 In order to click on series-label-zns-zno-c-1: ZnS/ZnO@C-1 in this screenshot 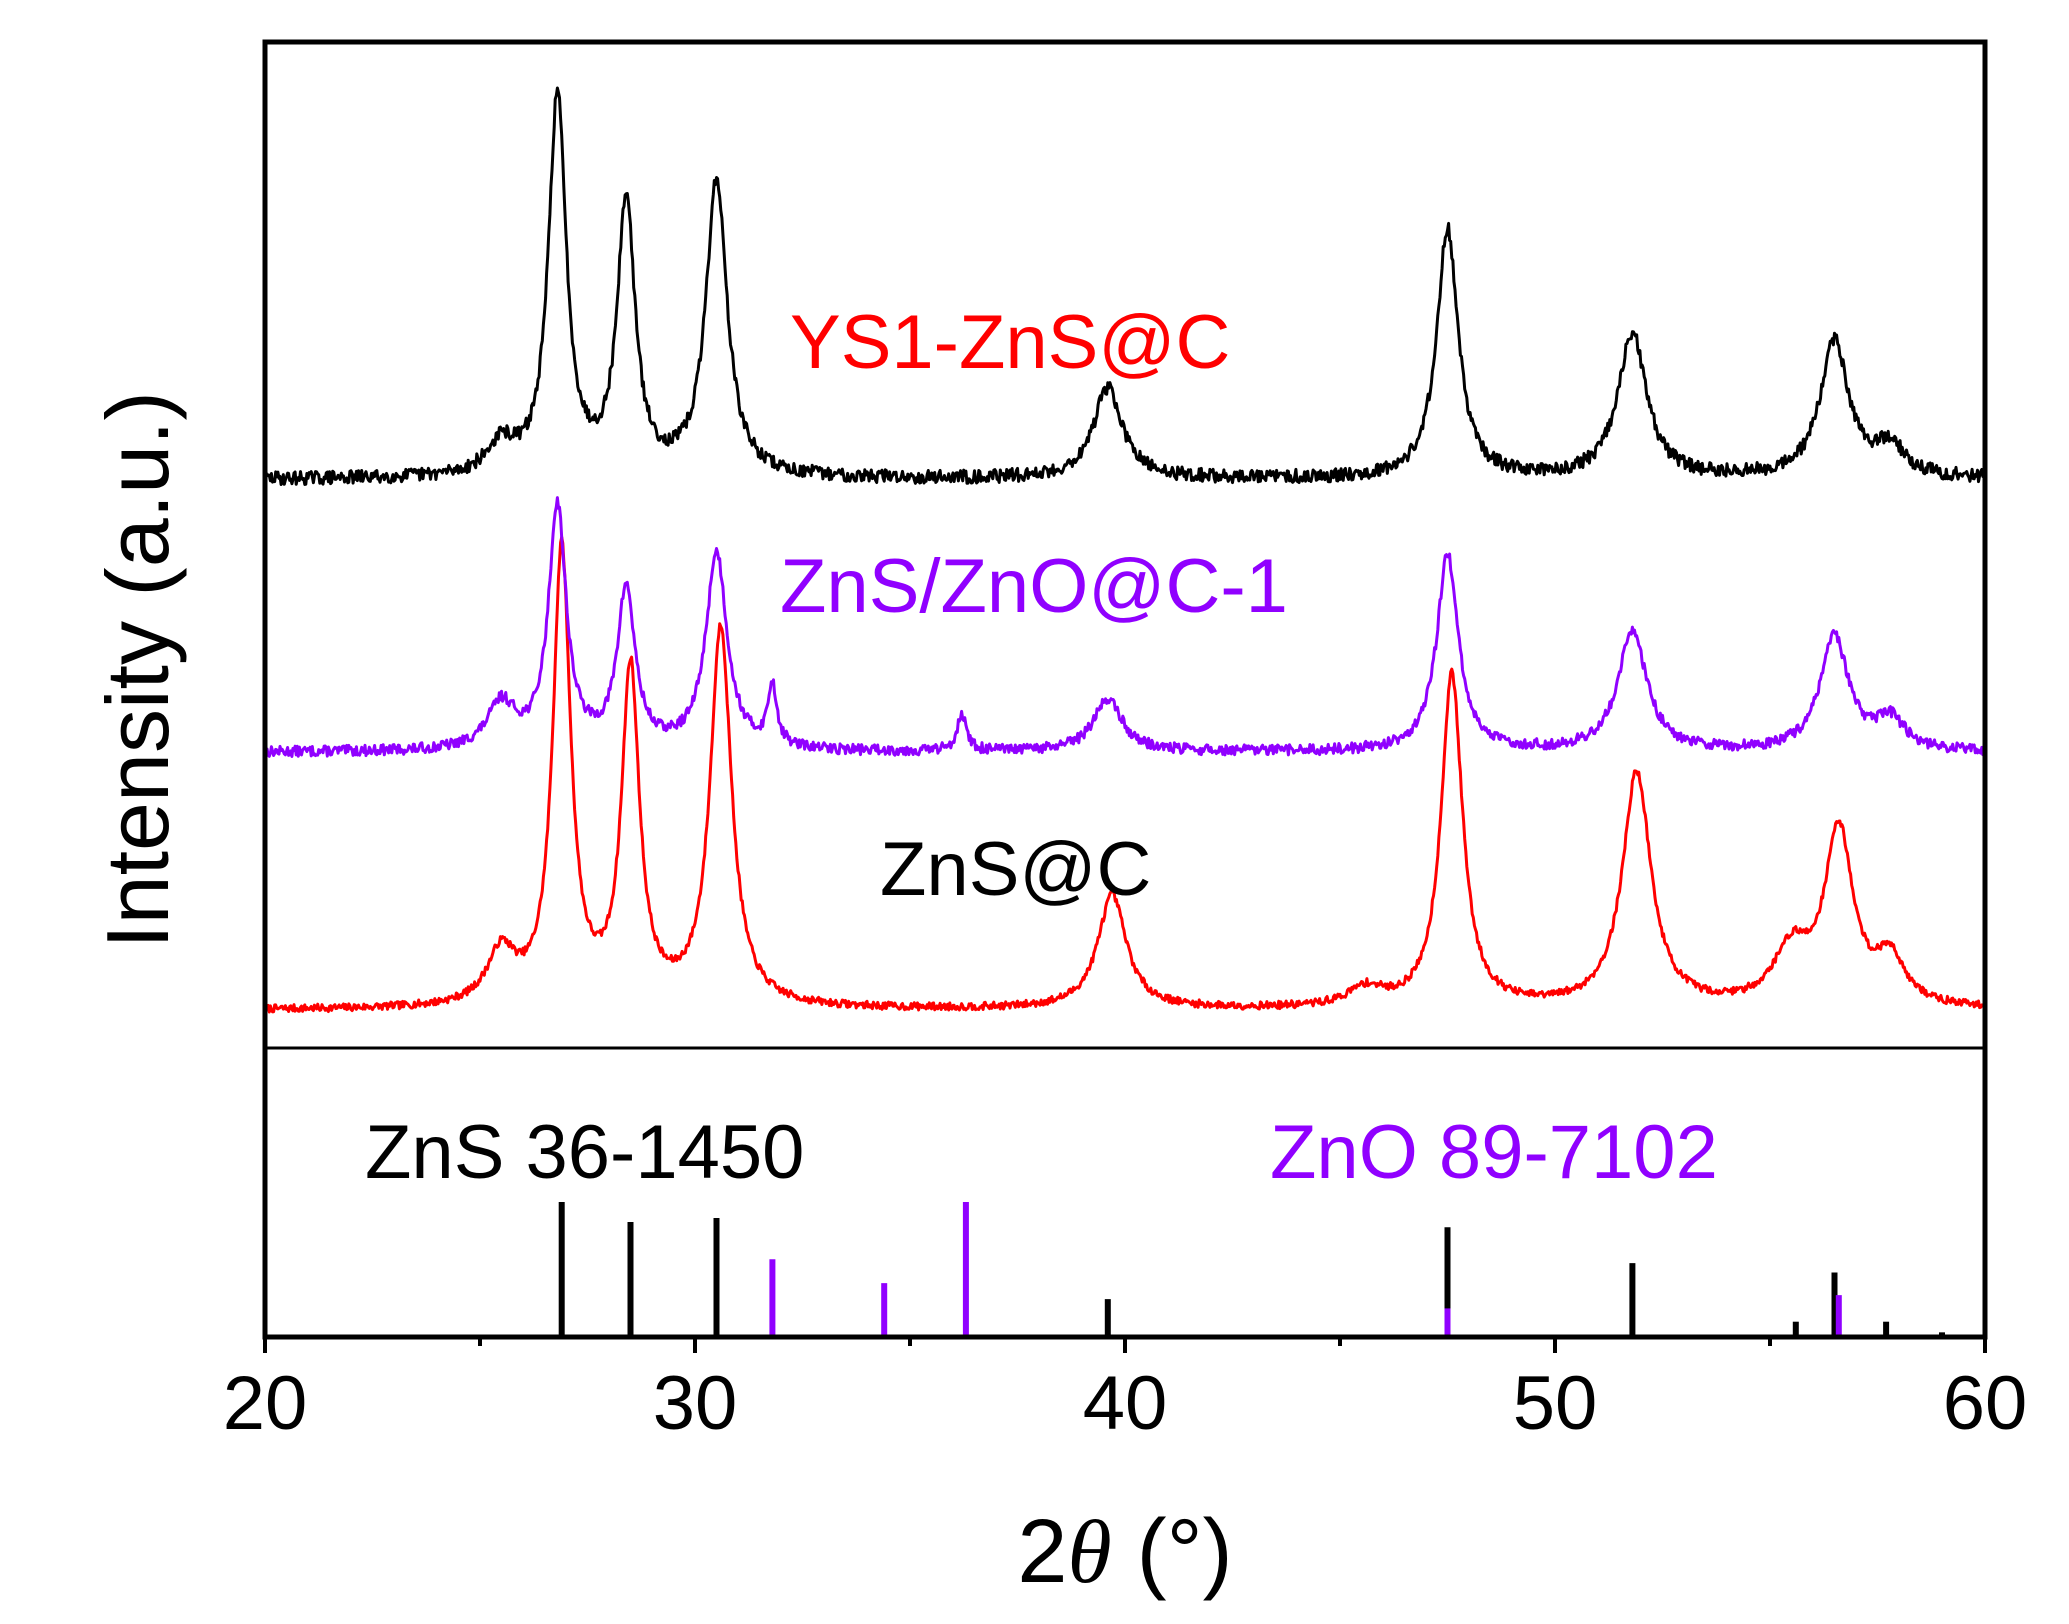, I will do `click(1034, 586)`.